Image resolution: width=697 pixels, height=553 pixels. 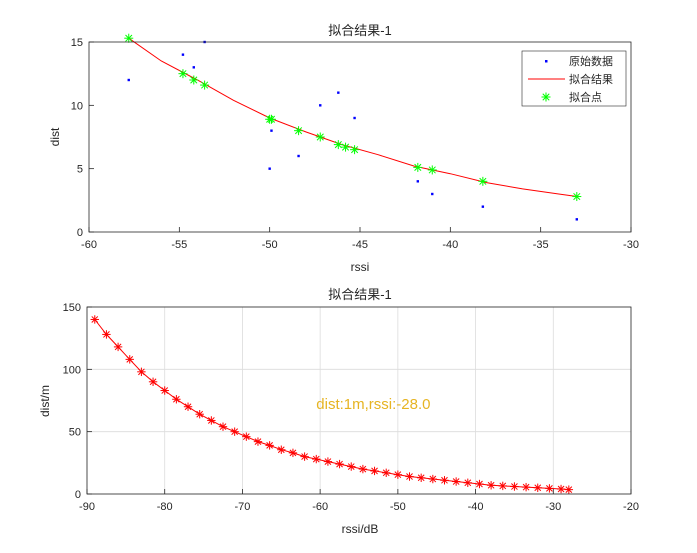 I want to click on top-x-tick-label: -50, so click(x=270, y=245).